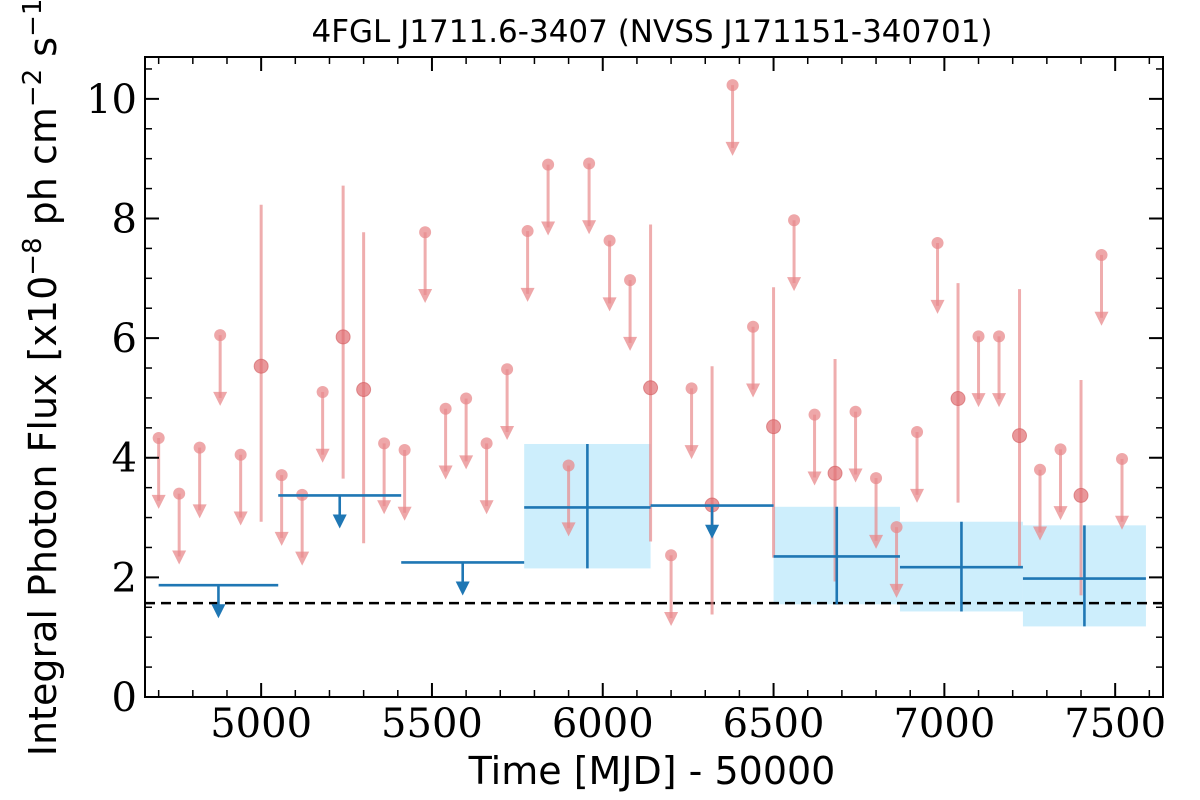  Describe the element at coordinates (603, 724) in the screenshot. I see `x-tick-label-2: 6000` at that location.